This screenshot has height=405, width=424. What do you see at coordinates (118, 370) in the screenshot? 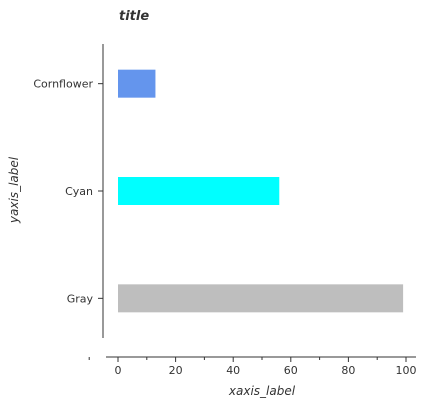
I see `x-tick-label-0: 0` at bounding box center [118, 370].